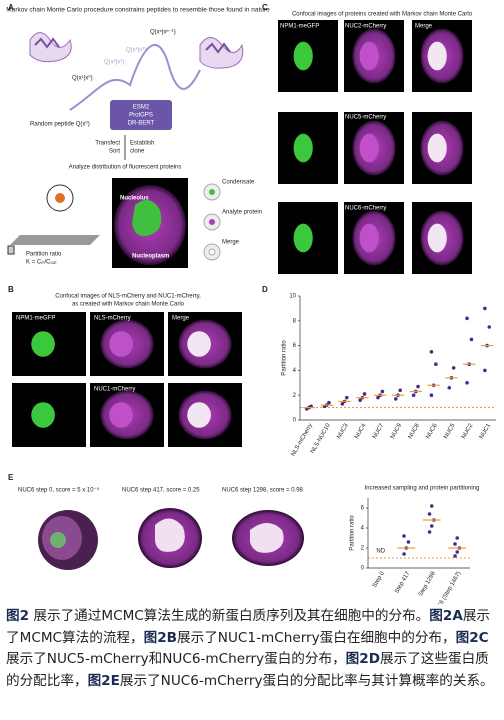  I want to click on x-tick-label: NUC8, so click(415, 431).